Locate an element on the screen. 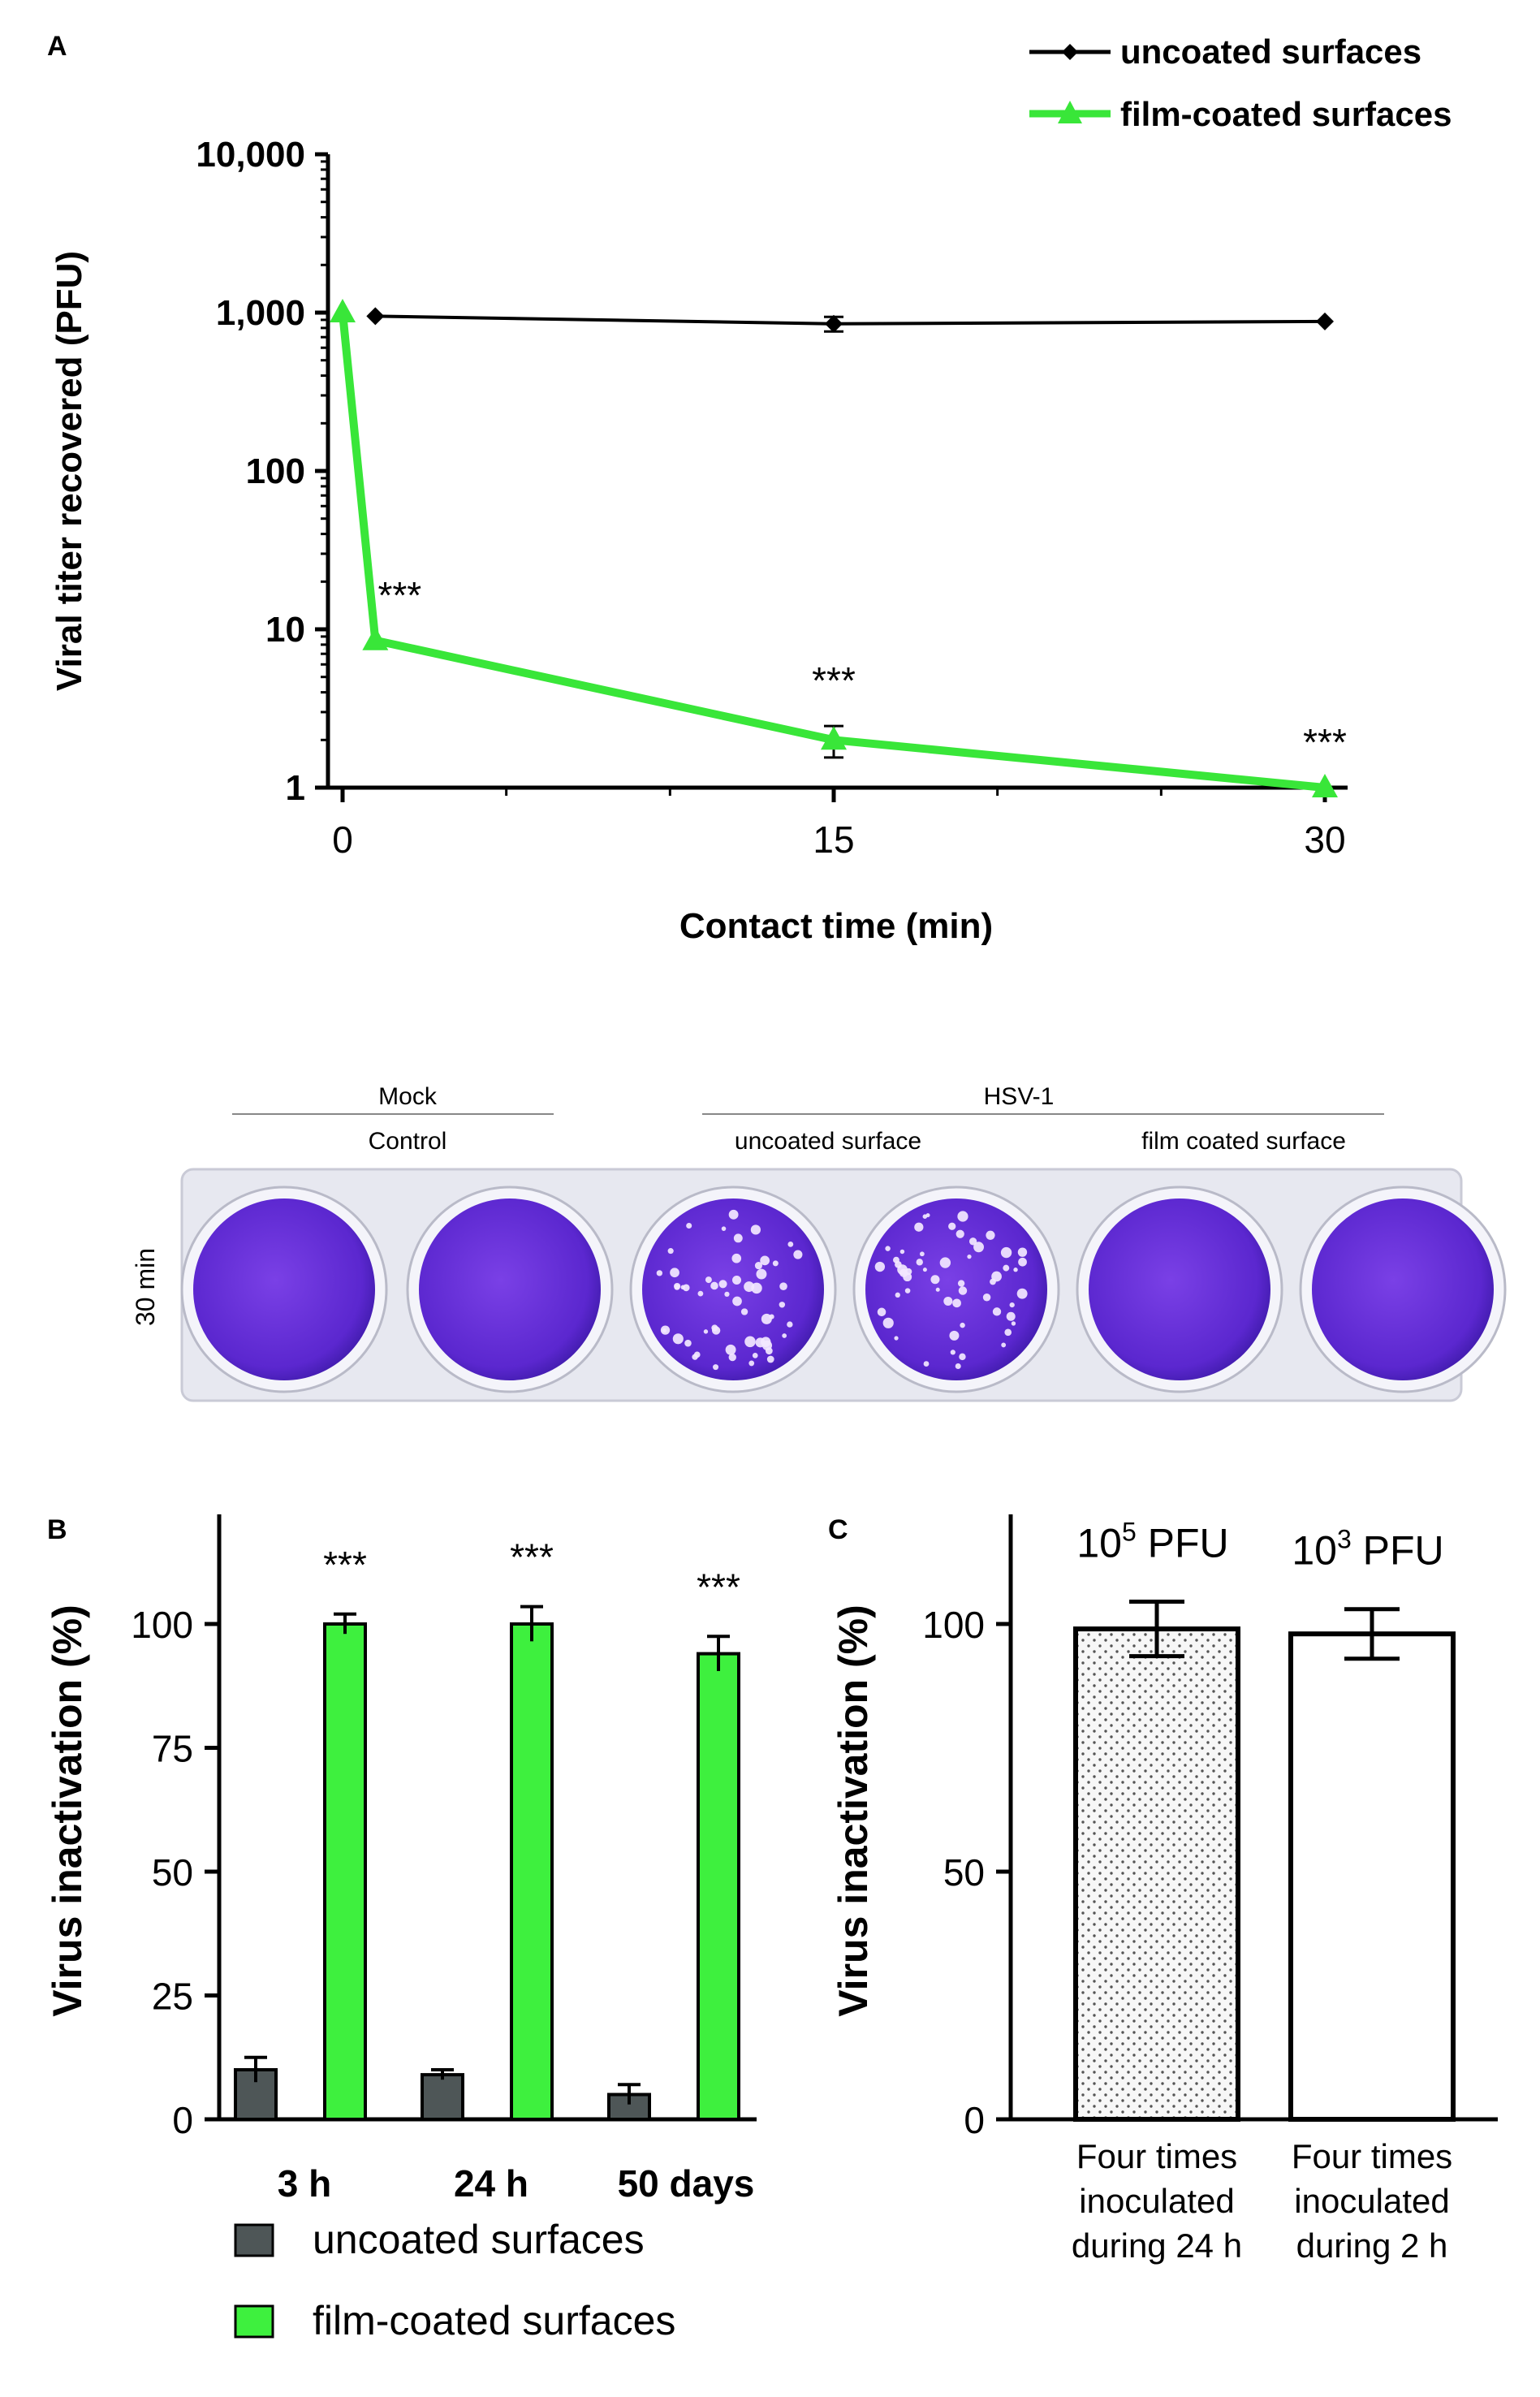 This screenshot has height=2397, width=1540. y-tick-label: 1 is located at coordinates (296, 788).